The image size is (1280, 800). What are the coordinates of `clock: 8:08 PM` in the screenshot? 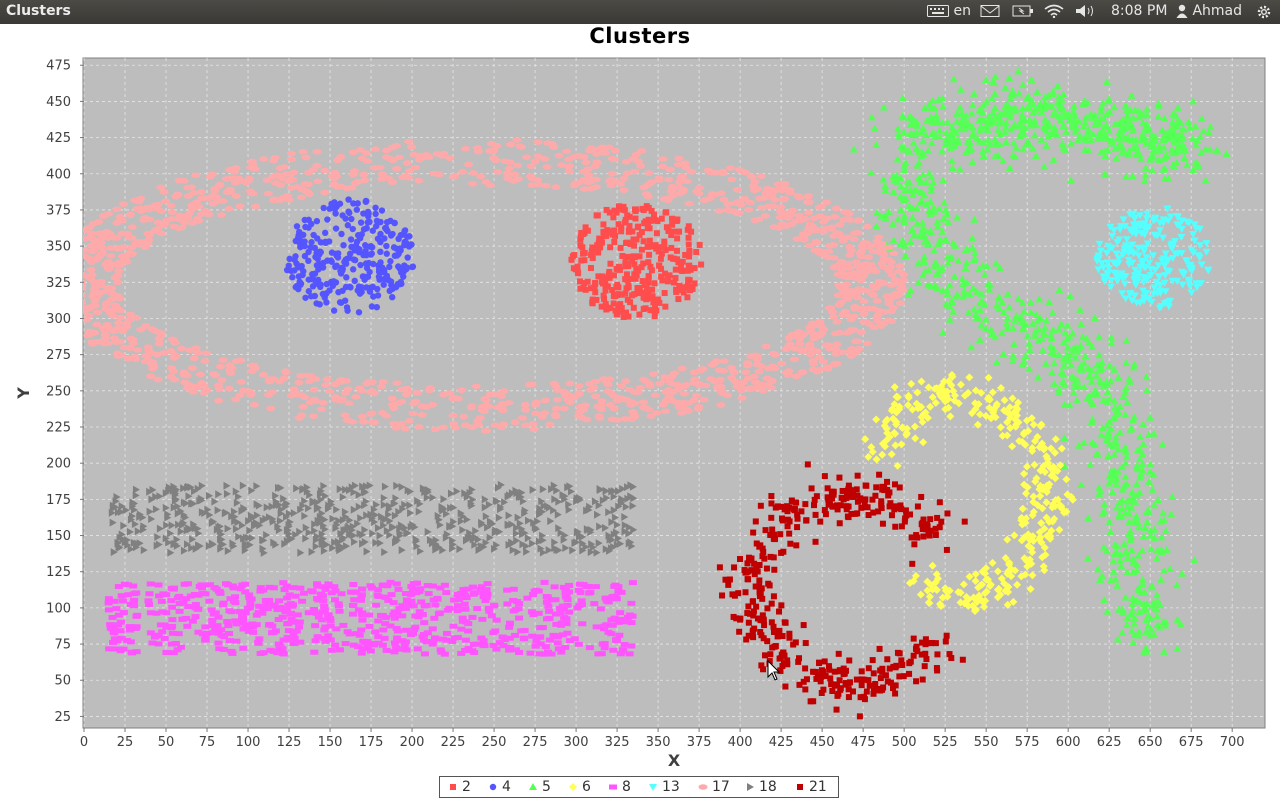 It's located at (1139, 11).